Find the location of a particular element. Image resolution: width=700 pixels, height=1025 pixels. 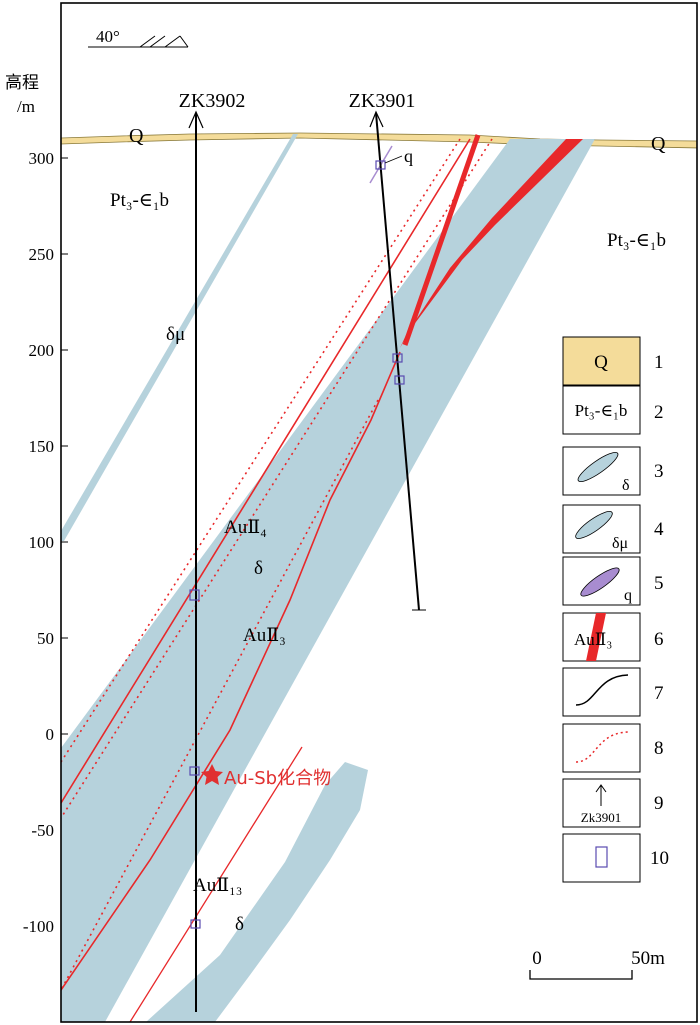

y-tick-label: -50 is located at coordinates (42, 830).